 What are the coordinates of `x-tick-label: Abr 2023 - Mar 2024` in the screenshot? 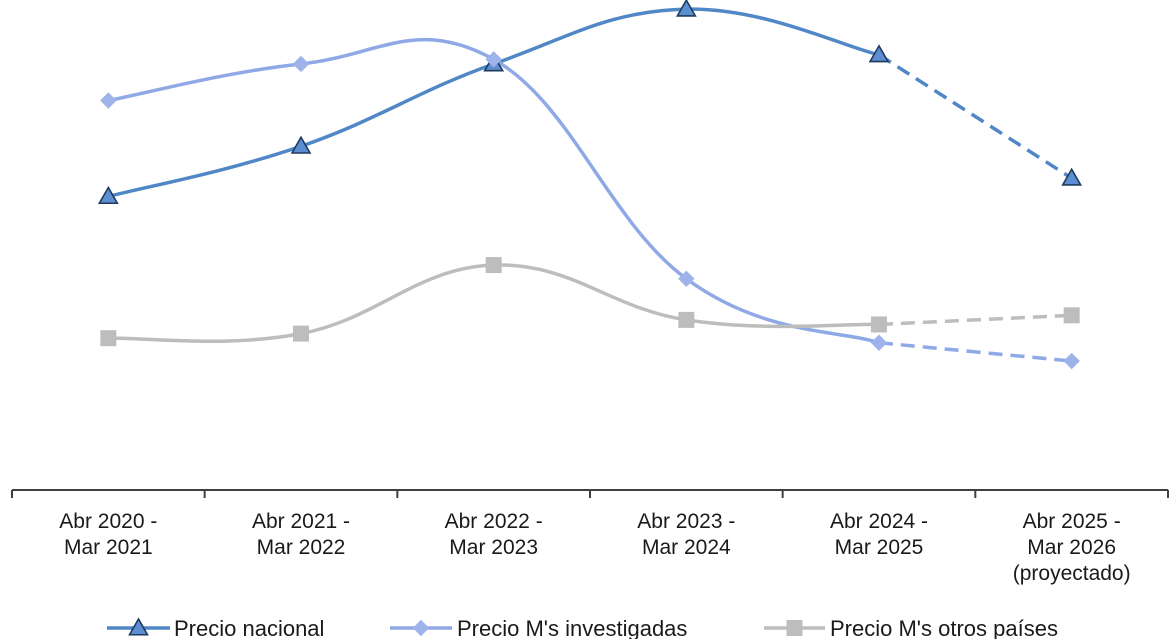 It's located at (686, 534).